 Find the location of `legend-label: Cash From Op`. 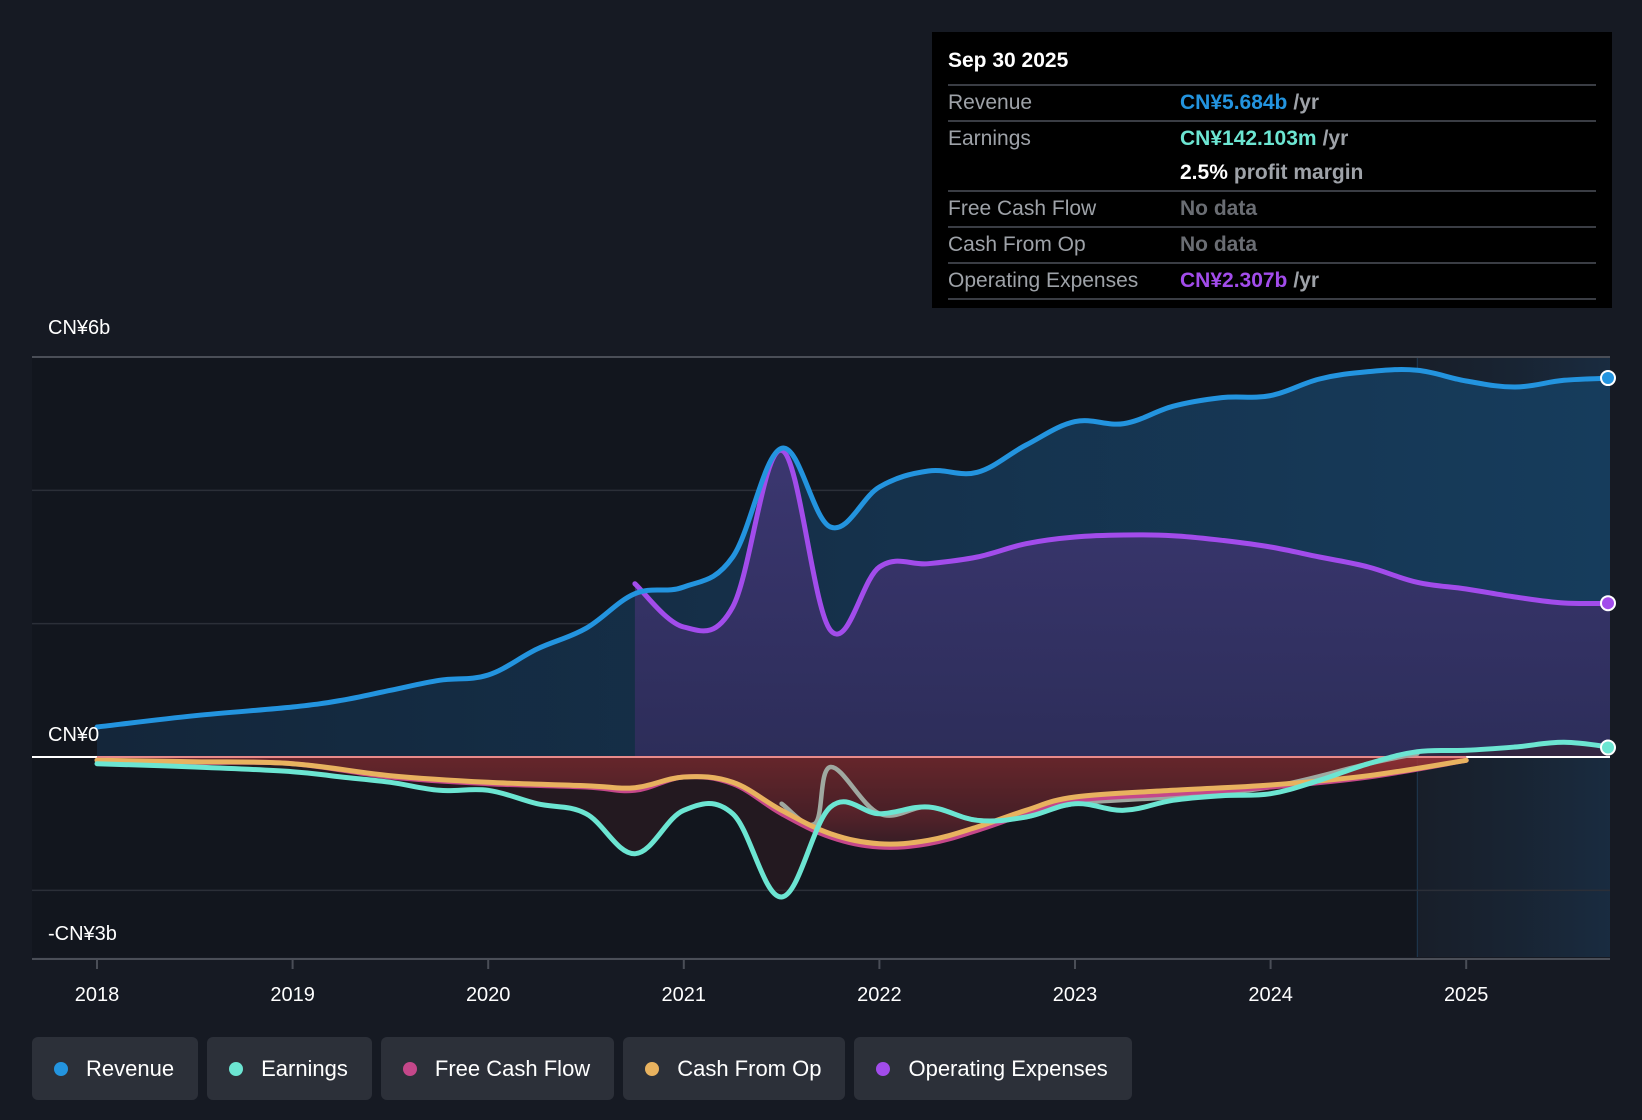

legend-label: Cash From Op is located at coordinates (749, 1068).